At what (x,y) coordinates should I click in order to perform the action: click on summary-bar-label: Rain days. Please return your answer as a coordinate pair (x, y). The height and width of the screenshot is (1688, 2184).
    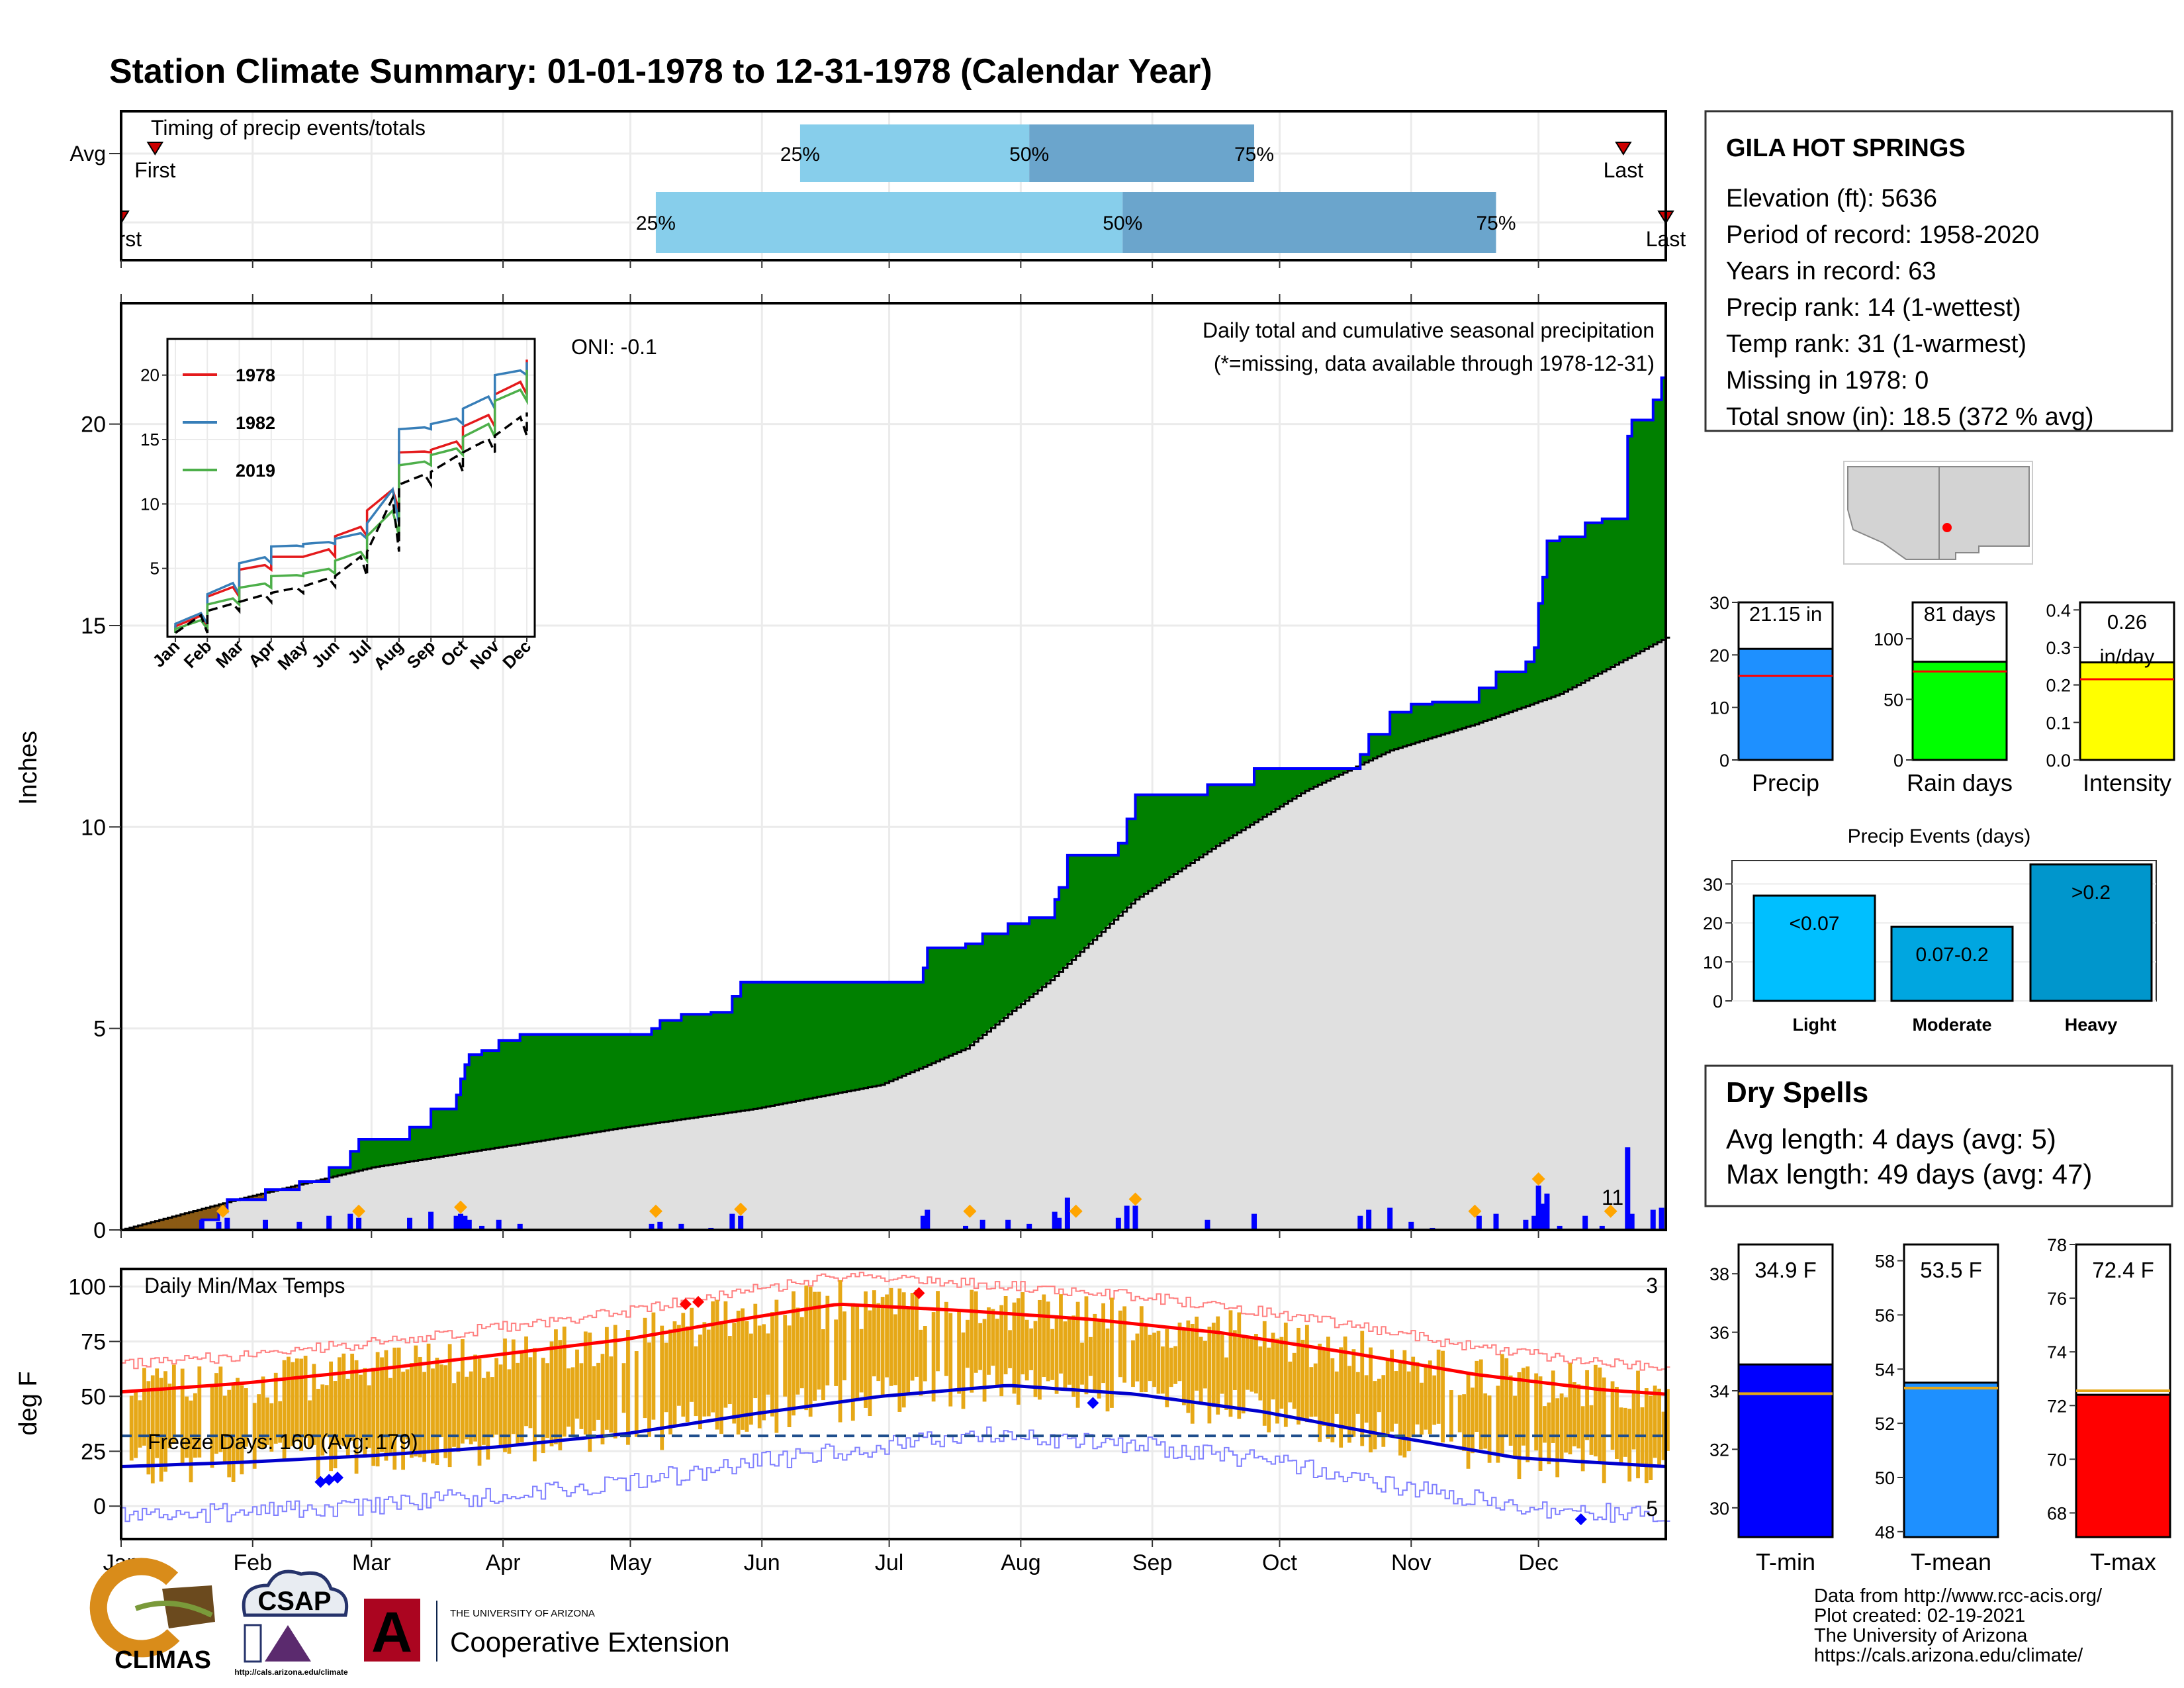
    Looking at the image, I should click on (1960, 782).